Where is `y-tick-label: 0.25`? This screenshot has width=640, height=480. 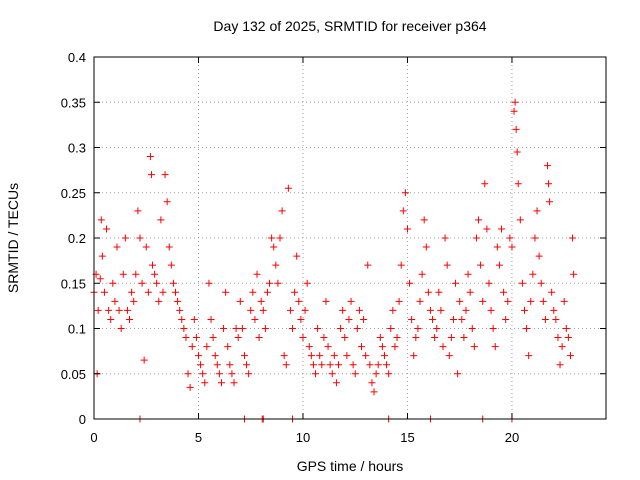
y-tick-label: 0.25 is located at coordinates (73, 193).